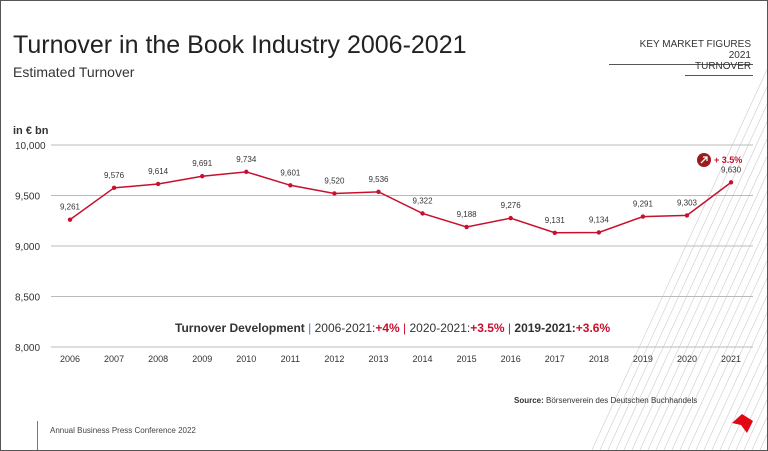  I want to click on data-label: 9,691, so click(202, 163).